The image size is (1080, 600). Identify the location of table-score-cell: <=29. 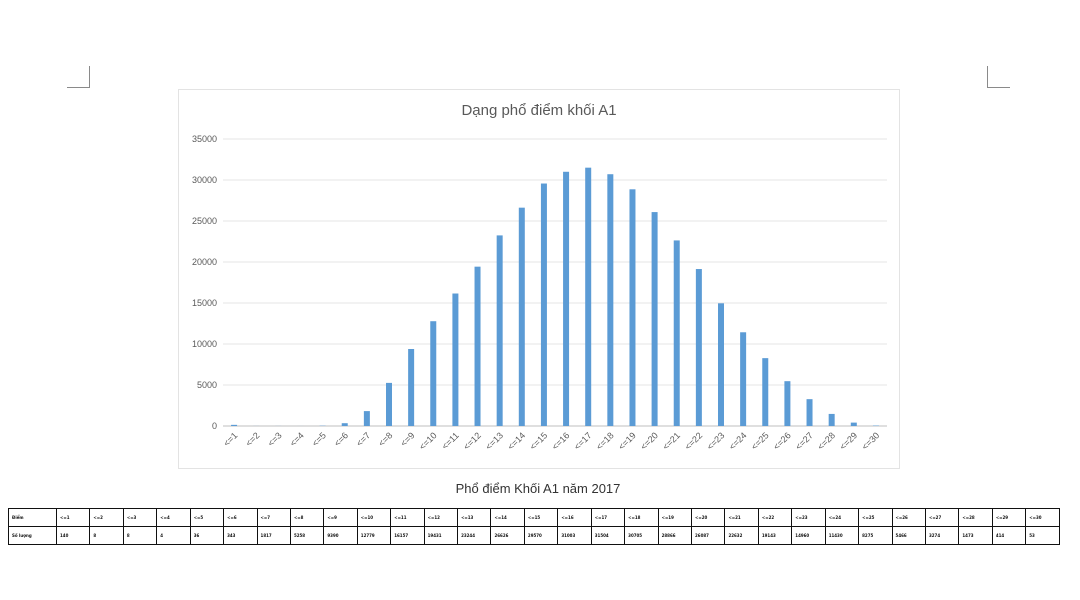
(1009, 517).